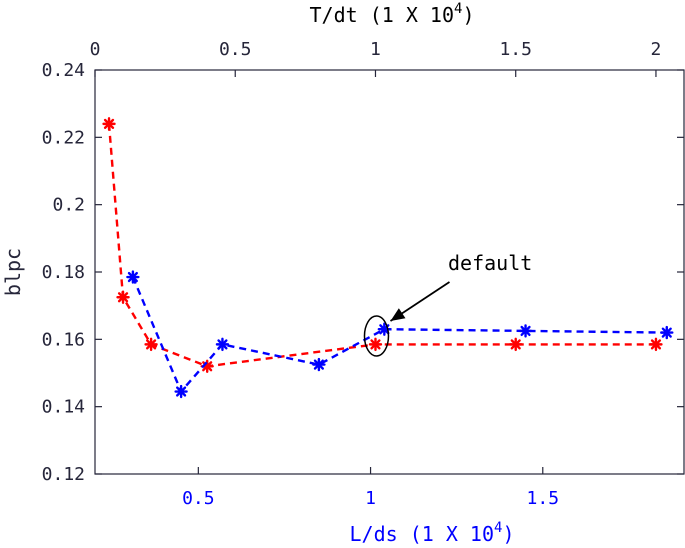  Describe the element at coordinates (375, 49) in the screenshot. I see `x-top-tick-label: 1` at that location.